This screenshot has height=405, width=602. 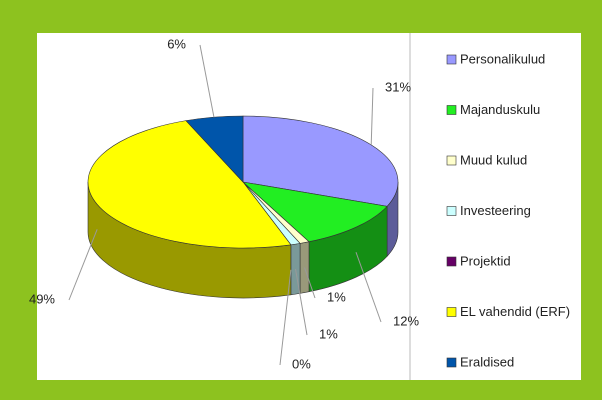 What do you see at coordinates (485, 260) in the screenshot?
I see `legend-label: Projektid` at bounding box center [485, 260].